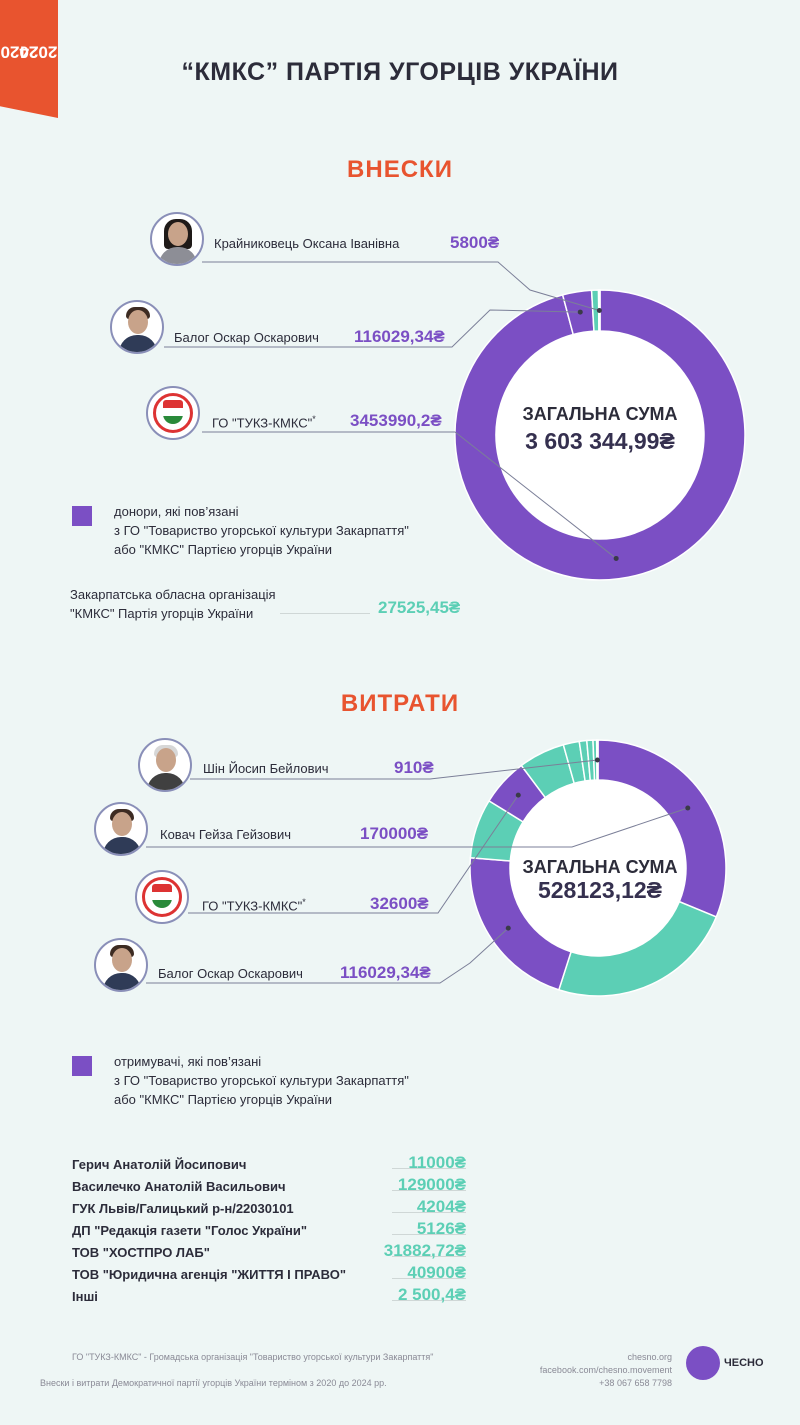  Describe the element at coordinates (190, 1230) in the screenshot. I see `other-recipient-name: ДП "Редакція газети "Голос України"` at that location.